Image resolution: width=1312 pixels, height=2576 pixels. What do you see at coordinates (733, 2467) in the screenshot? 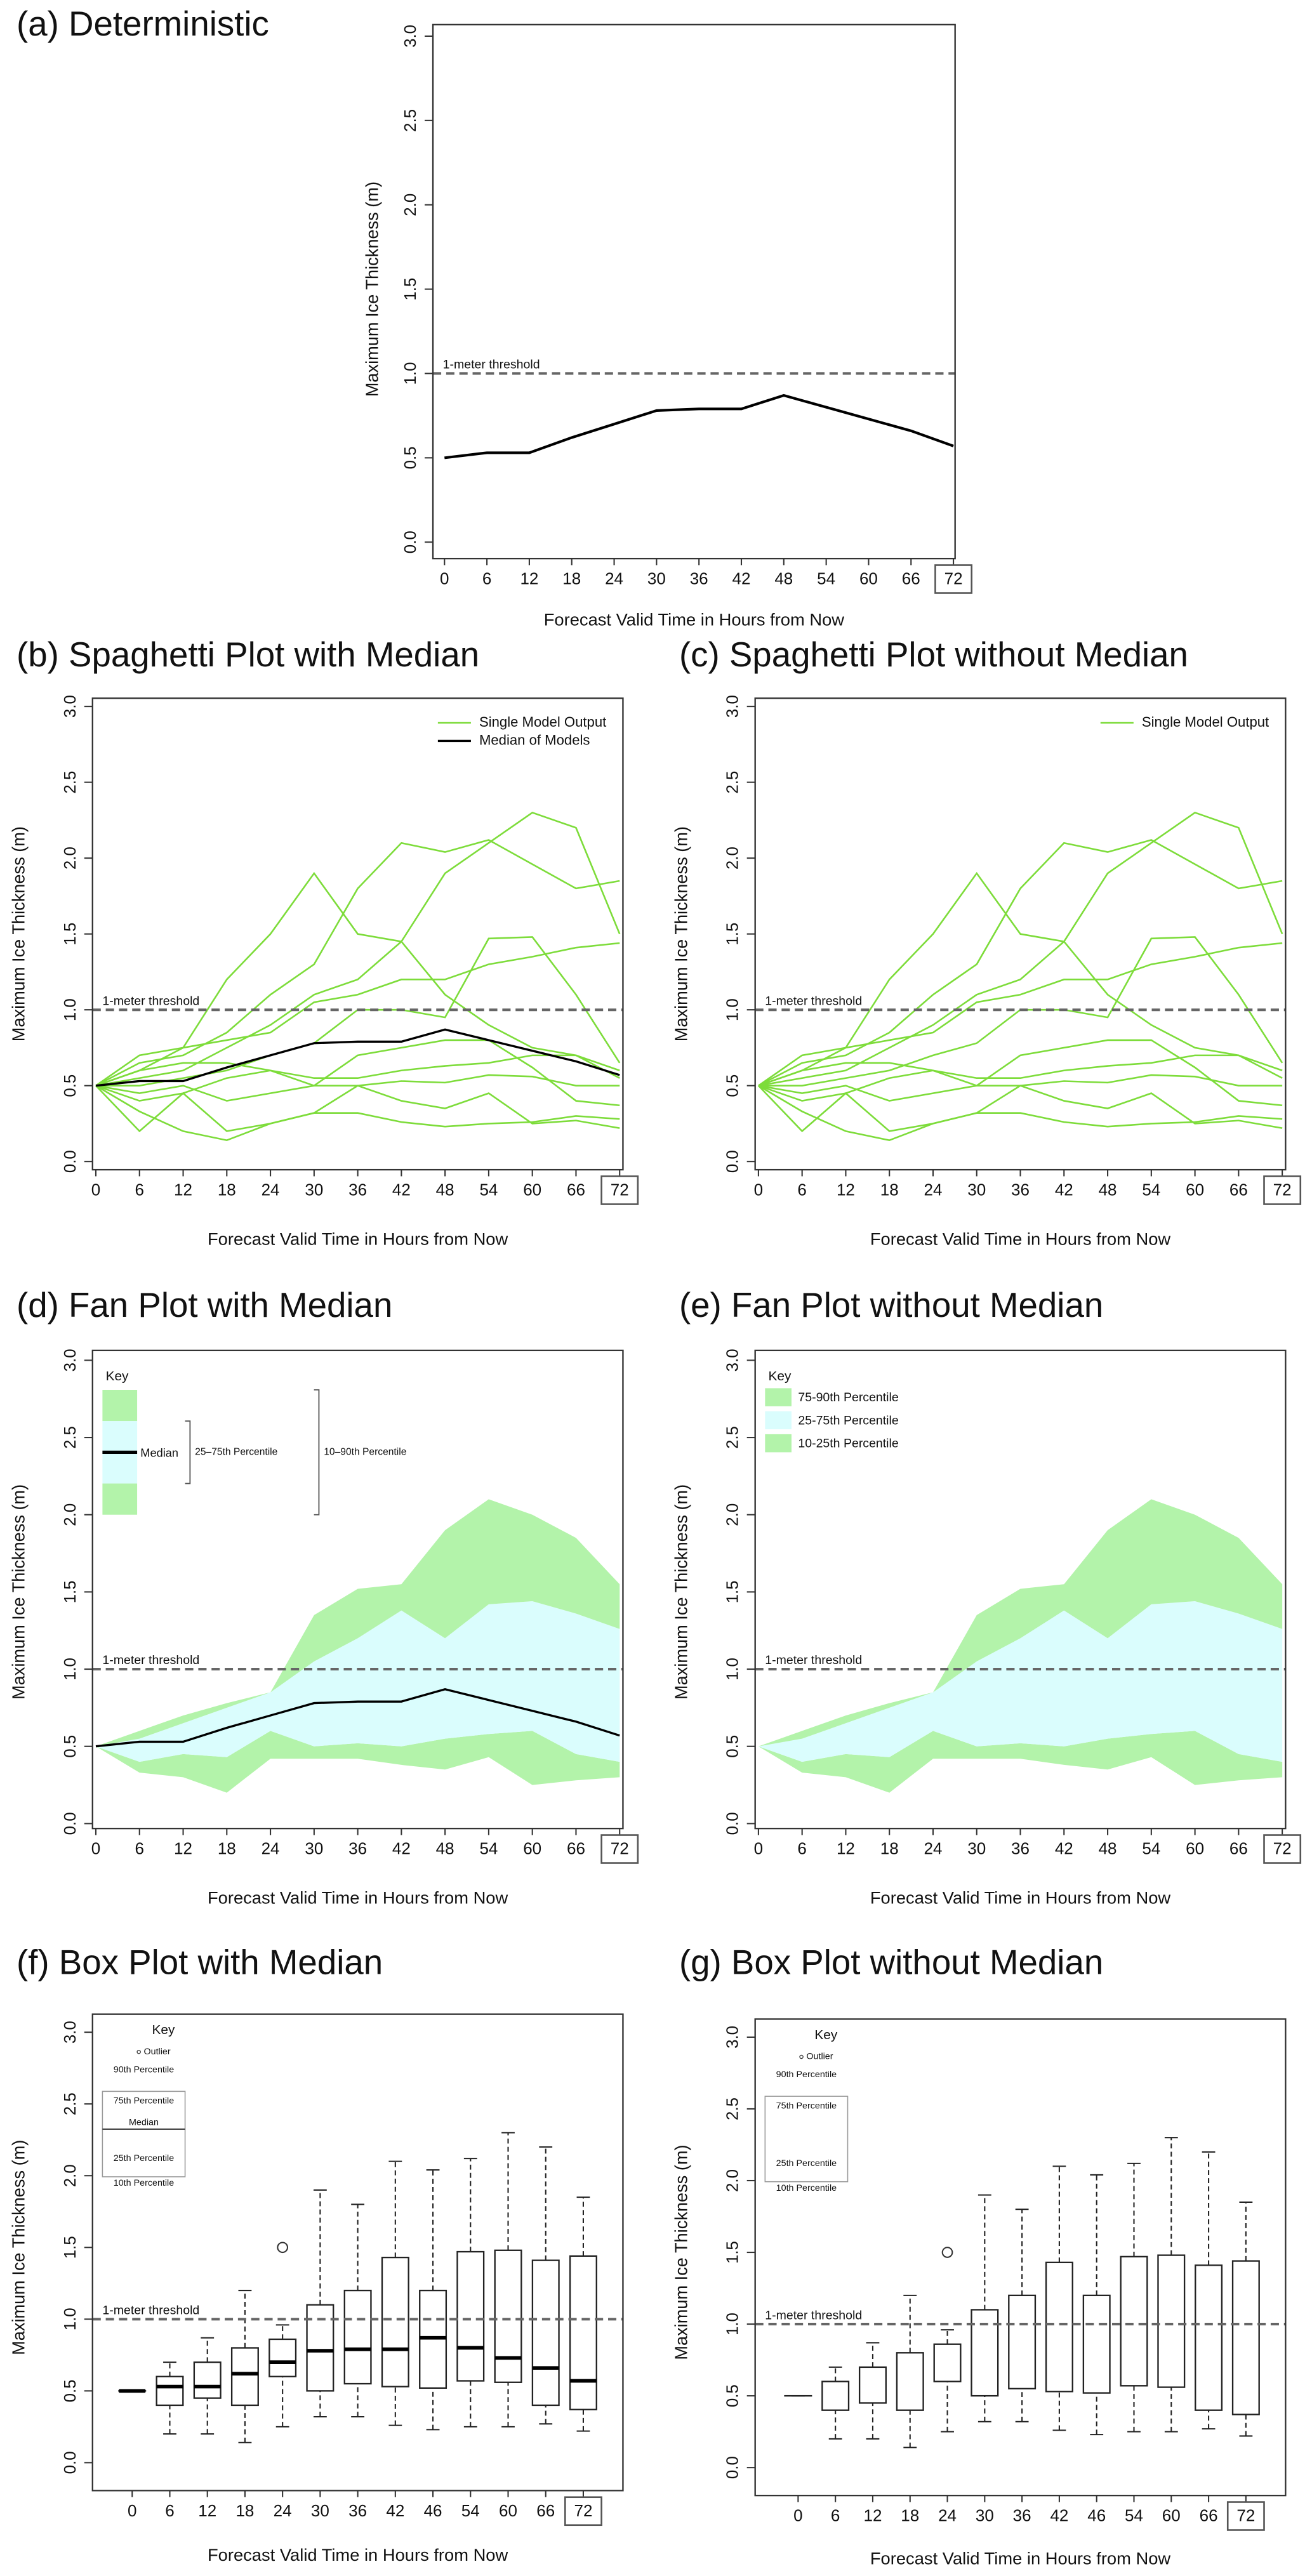
I see `y-tick-label: 0.0` at bounding box center [733, 2467].